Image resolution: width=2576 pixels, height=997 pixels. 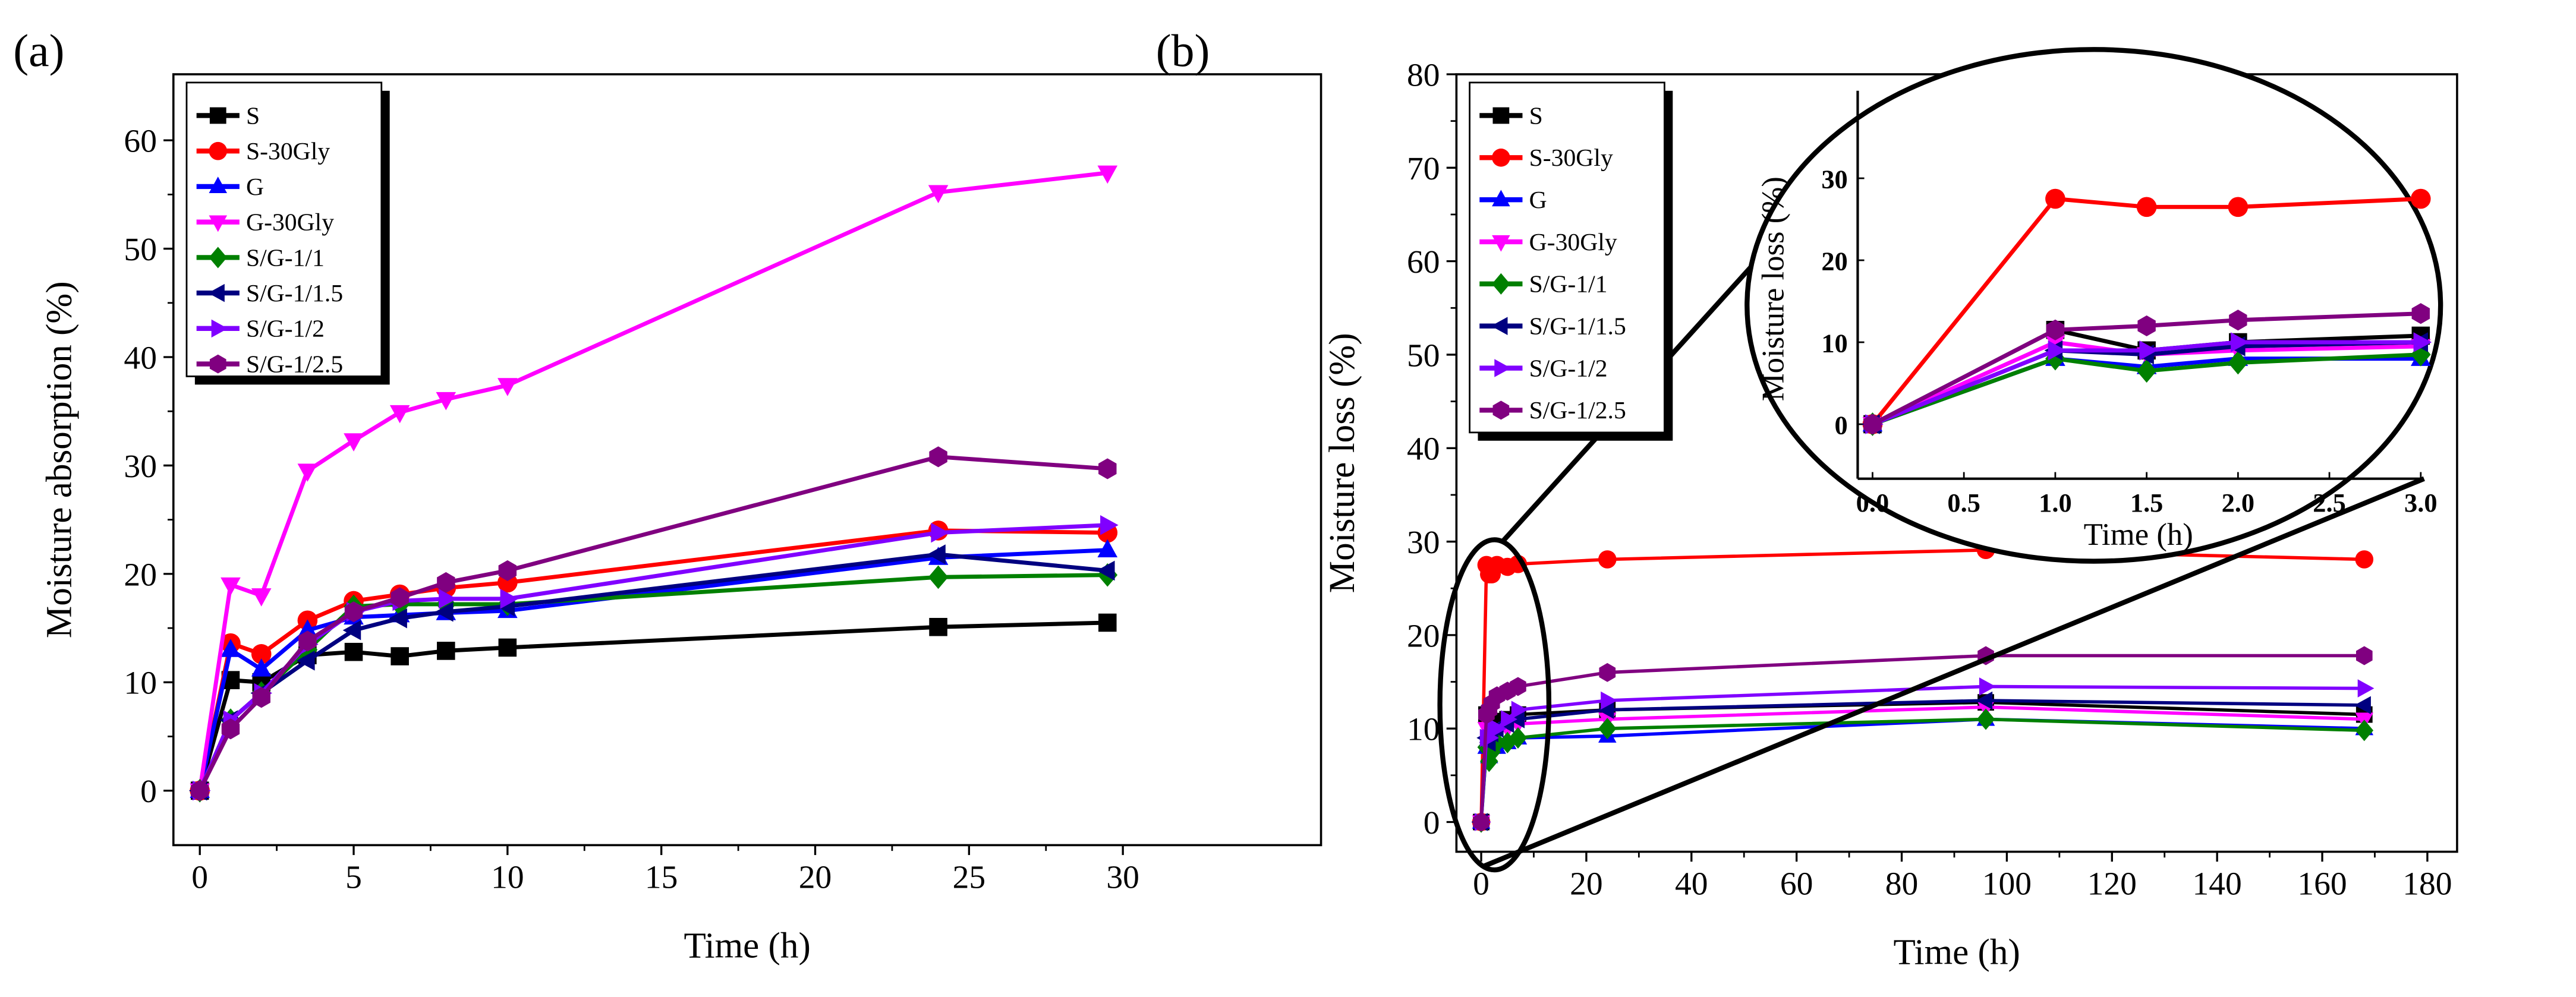 What do you see at coordinates (1577, 411) in the screenshot?
I see `legend-label: S/G-1/2.5` at bounding box center [1577, 411].